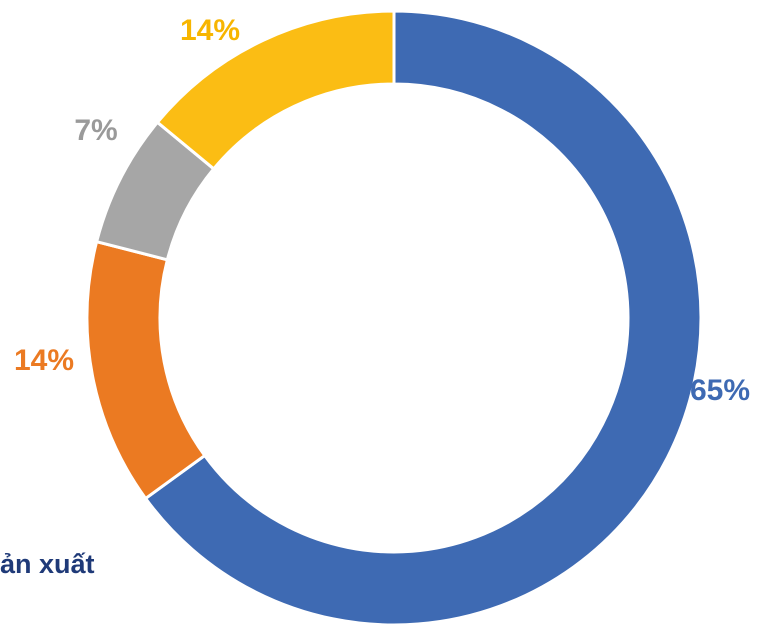 This screenshot has height=628, width=774. What do you see at coordinates (95, 130) in the screenshot?
I see `value-label: 7%` at bounding box center [95, 130].